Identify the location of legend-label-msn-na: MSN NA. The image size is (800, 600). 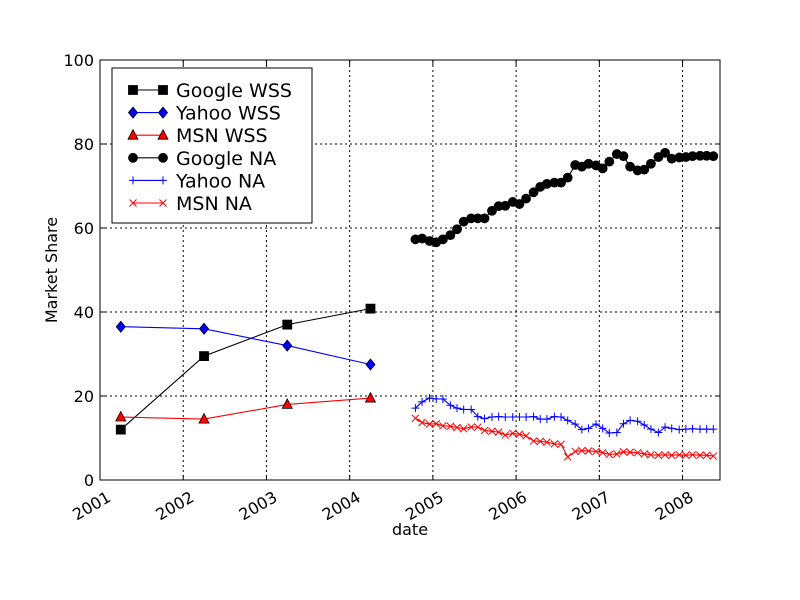
(214, 204).